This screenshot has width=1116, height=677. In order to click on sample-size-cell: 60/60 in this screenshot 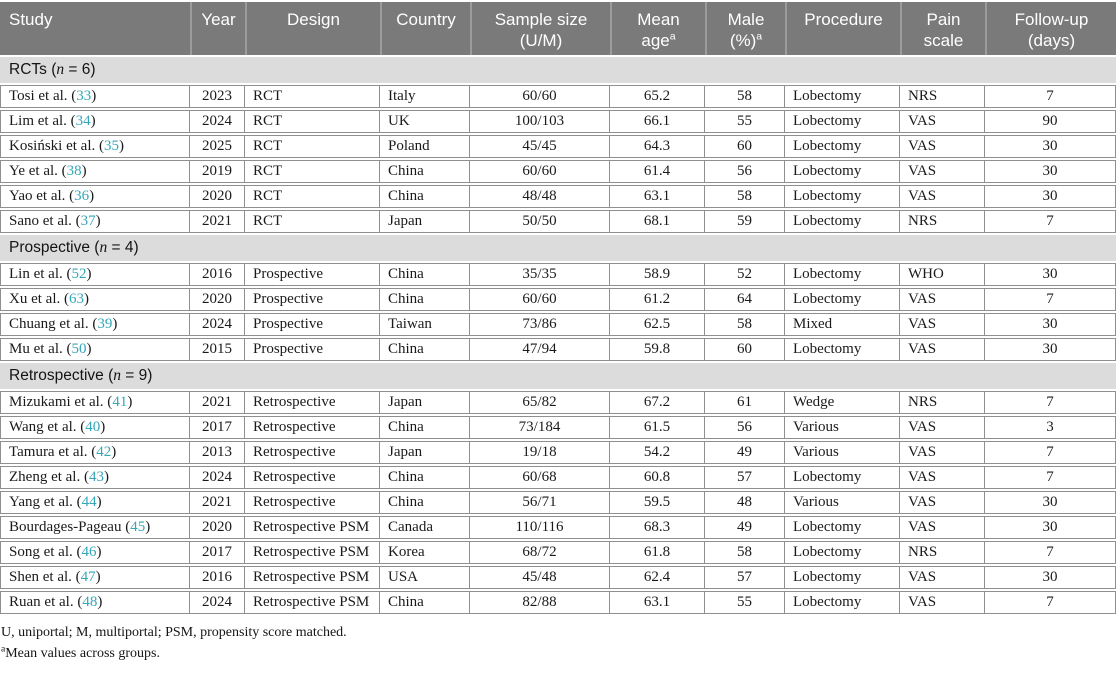, I will do `click(540, 299)`.